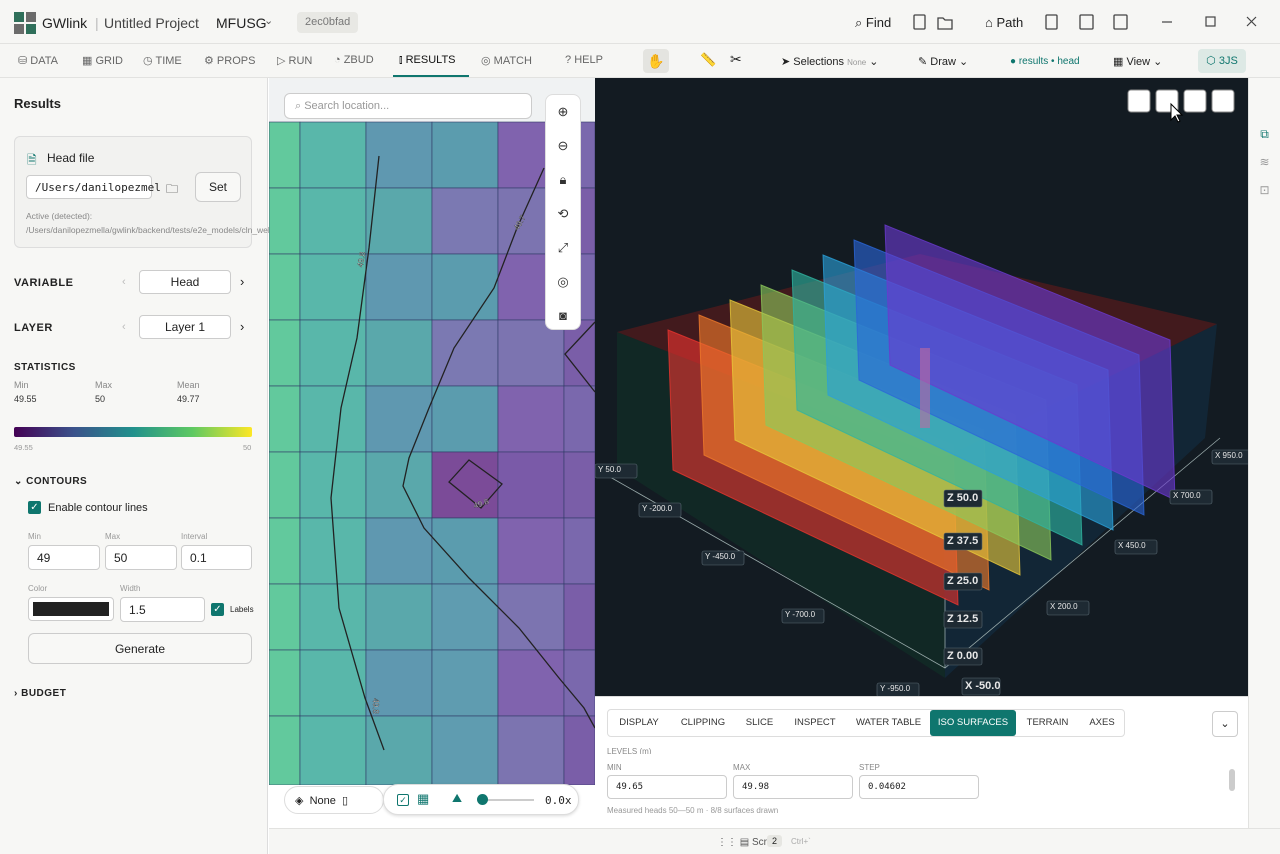 Image resolution: width=1280 pixels, height=854 pixels. Describe the element at coordinates (44, 283) in the screenshot. I see `variable-label: VARIABLE` at that location.